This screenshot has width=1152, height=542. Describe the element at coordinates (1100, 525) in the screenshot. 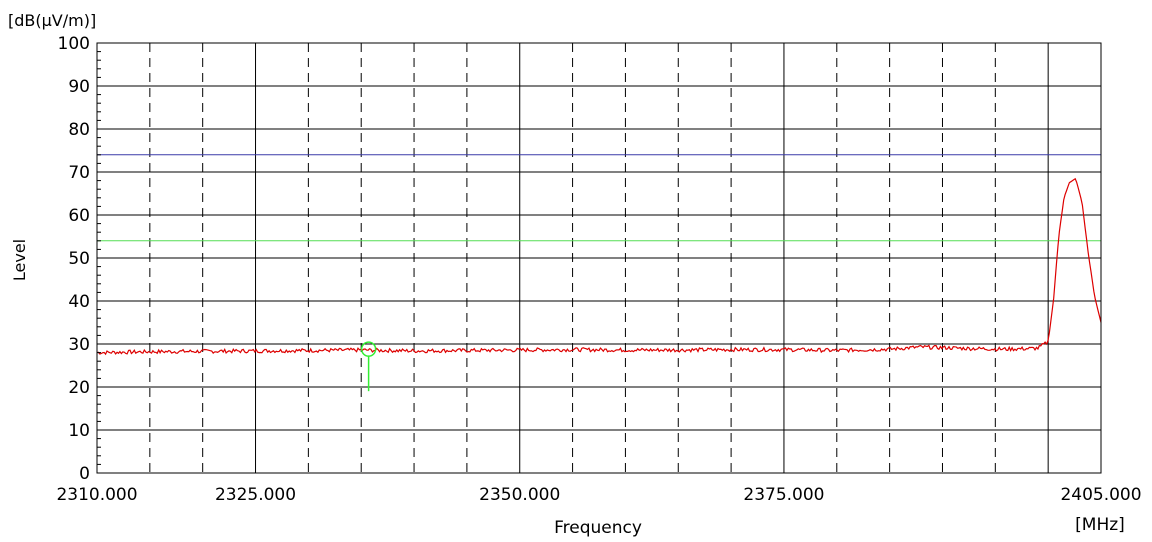

I see `x-unit-label: [MHz]` at that location.